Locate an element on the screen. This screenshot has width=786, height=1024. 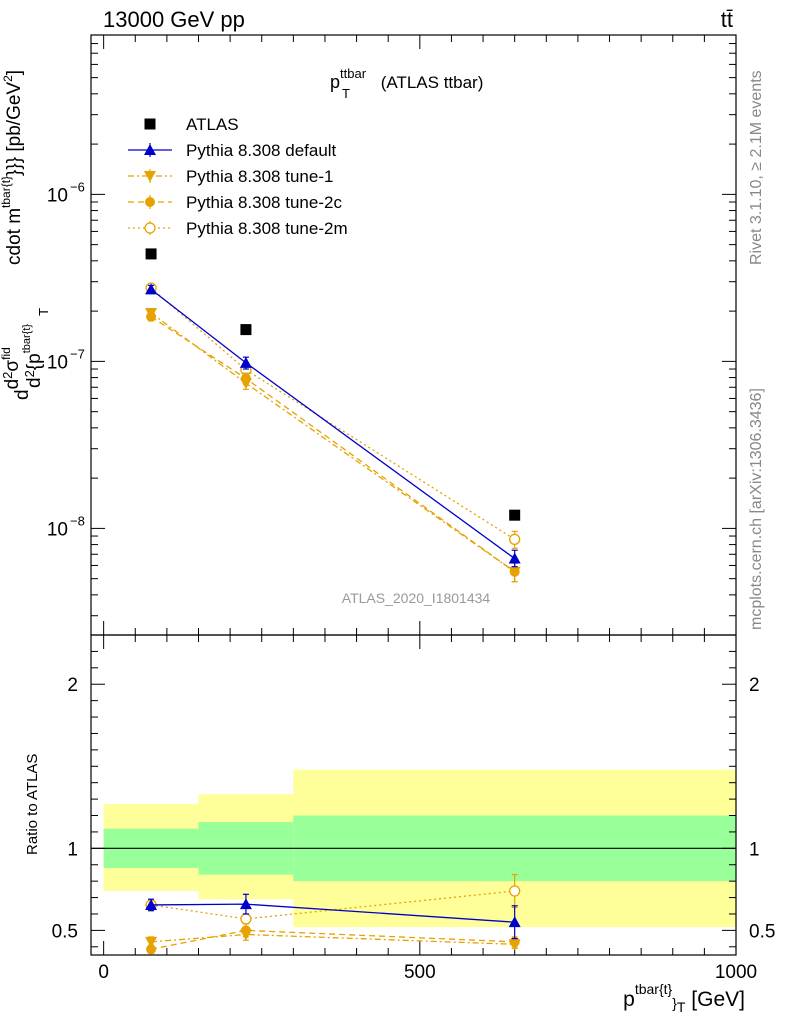
legend-label-tune2m: Pythia 8.308 tune-2m is located at coordinates (267, 228).